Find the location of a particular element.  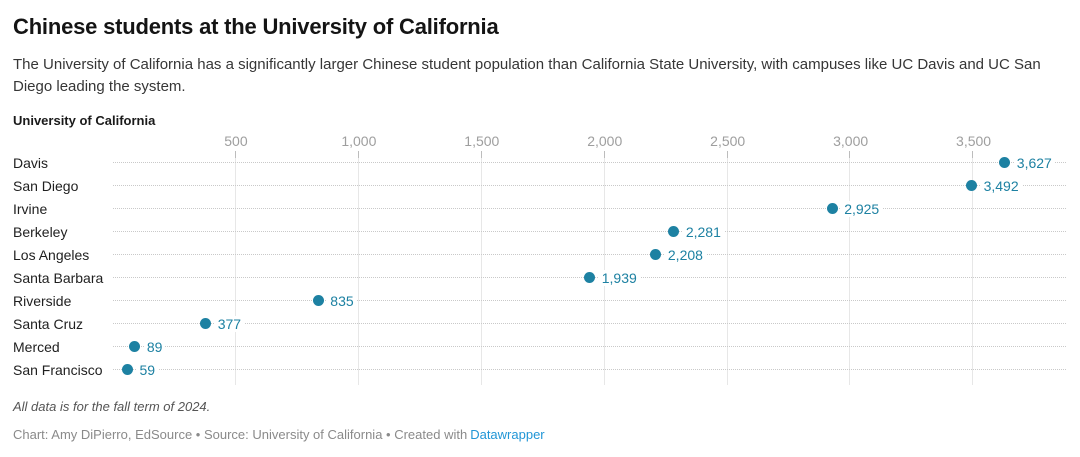

category-label: San Francisco is located at coordinates (58, 369).